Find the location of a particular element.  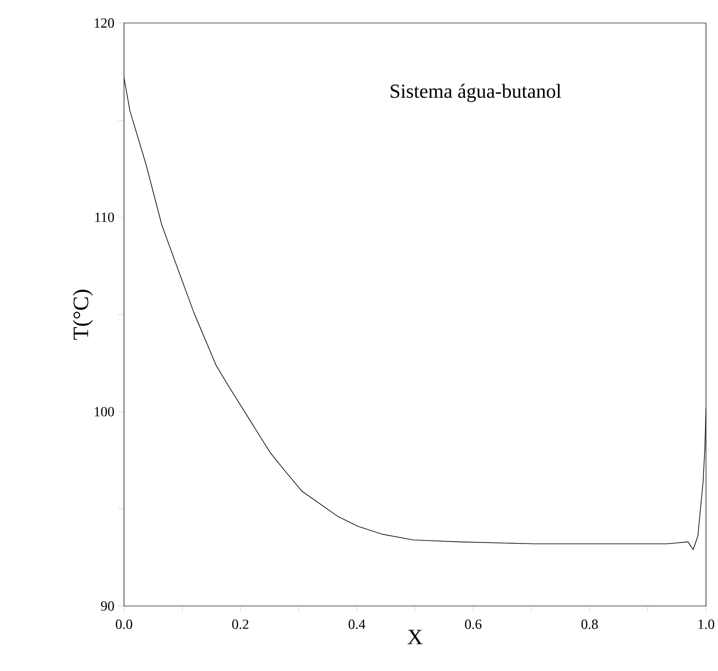

x-tick-label: 0.2 is located at coordinates (240, 624).